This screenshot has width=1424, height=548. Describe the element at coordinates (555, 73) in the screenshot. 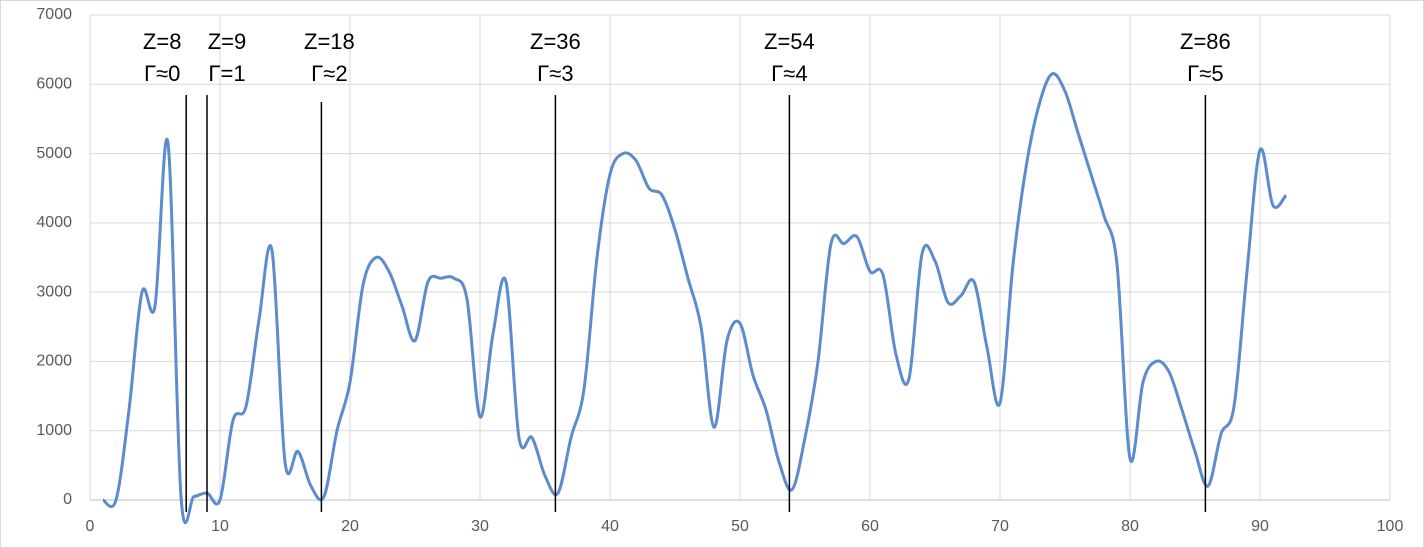

I see `annotation-label: Γ≈3` at that location.